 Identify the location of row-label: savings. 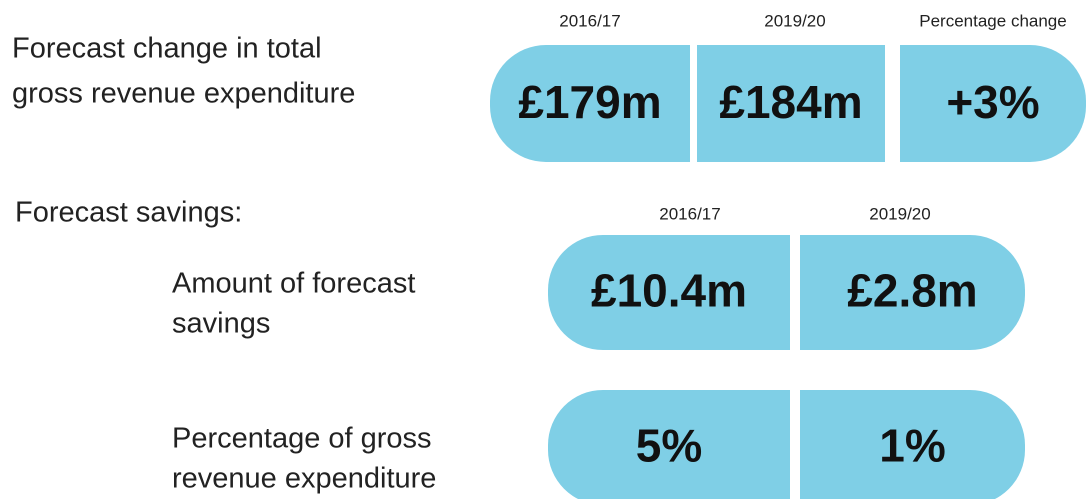
(221, 324).